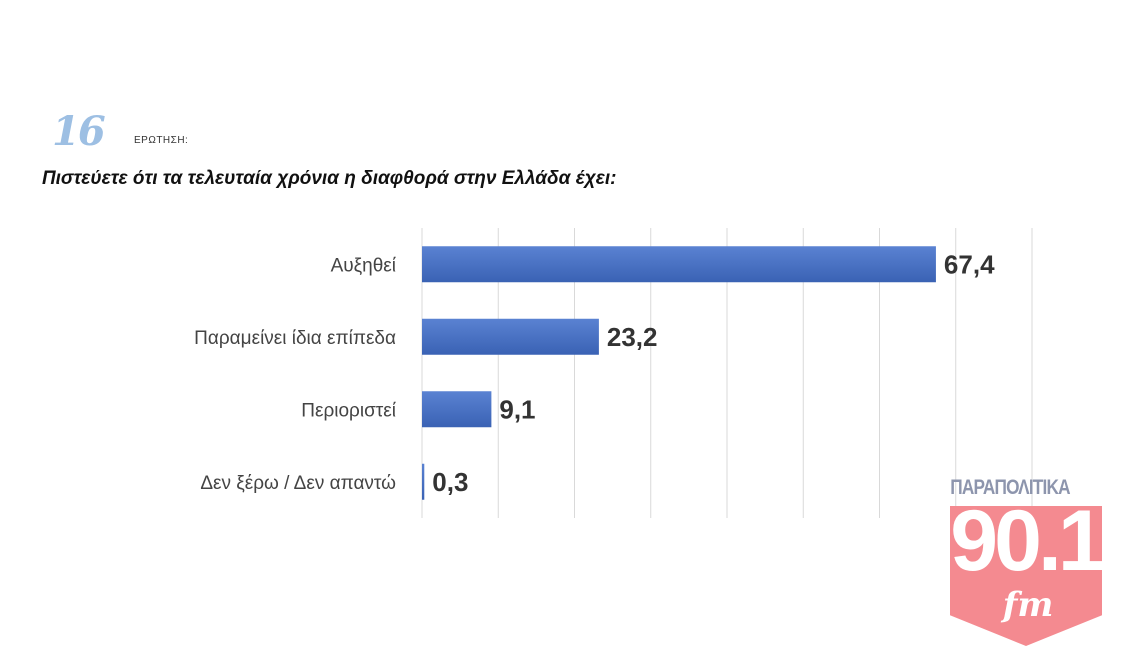  Describe the element at coordinates (450, 482) in the screenshot. I see `value-label: 0,3` at that location.